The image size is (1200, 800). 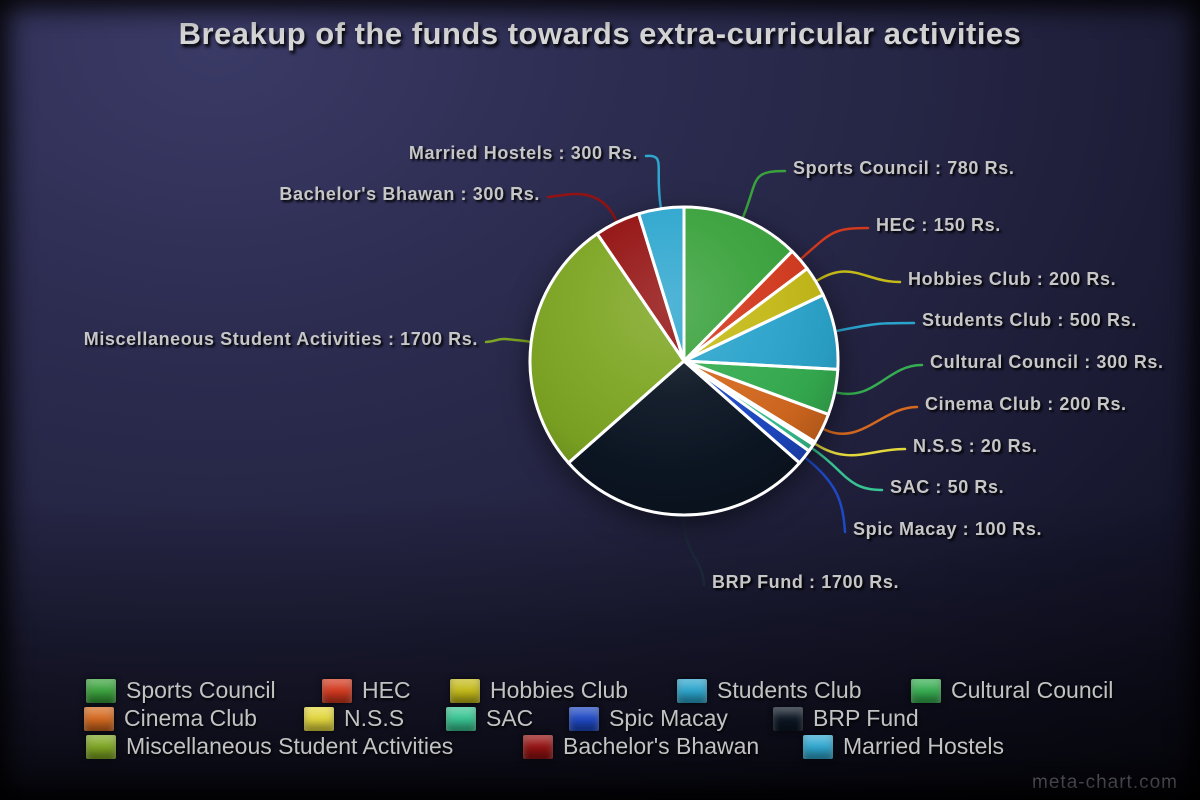 What do you see at coordinates (835, 243) in the screenshot?
I see `callout-line-hec` at bounding box center [835, 243].